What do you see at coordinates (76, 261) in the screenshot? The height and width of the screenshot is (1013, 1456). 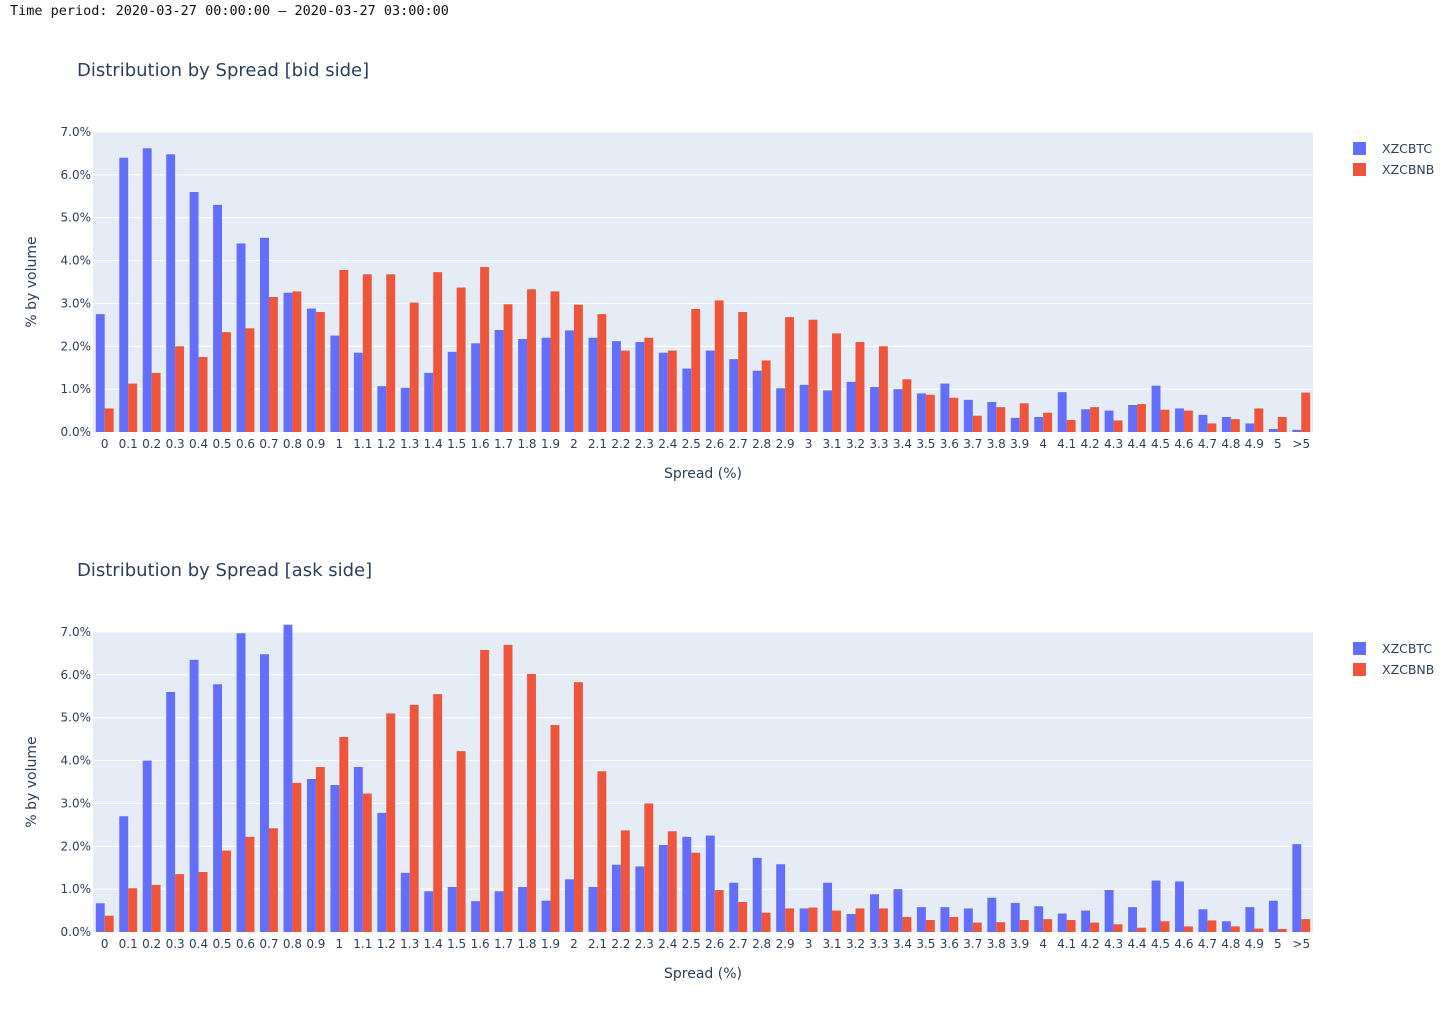 I see `y-tick-label: 4.0%` at bounding box center [76, 261].